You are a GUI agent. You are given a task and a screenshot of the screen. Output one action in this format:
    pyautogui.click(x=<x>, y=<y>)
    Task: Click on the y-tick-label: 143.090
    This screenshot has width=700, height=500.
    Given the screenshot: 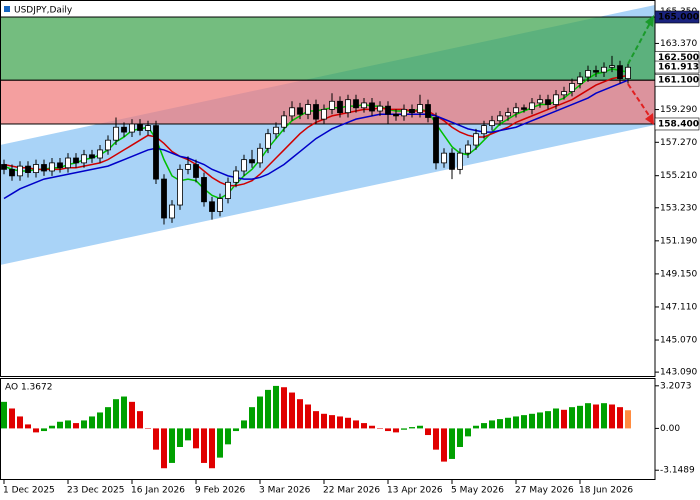 What is the action you would take?
    pyautogui.click(x=678, y=373)
    